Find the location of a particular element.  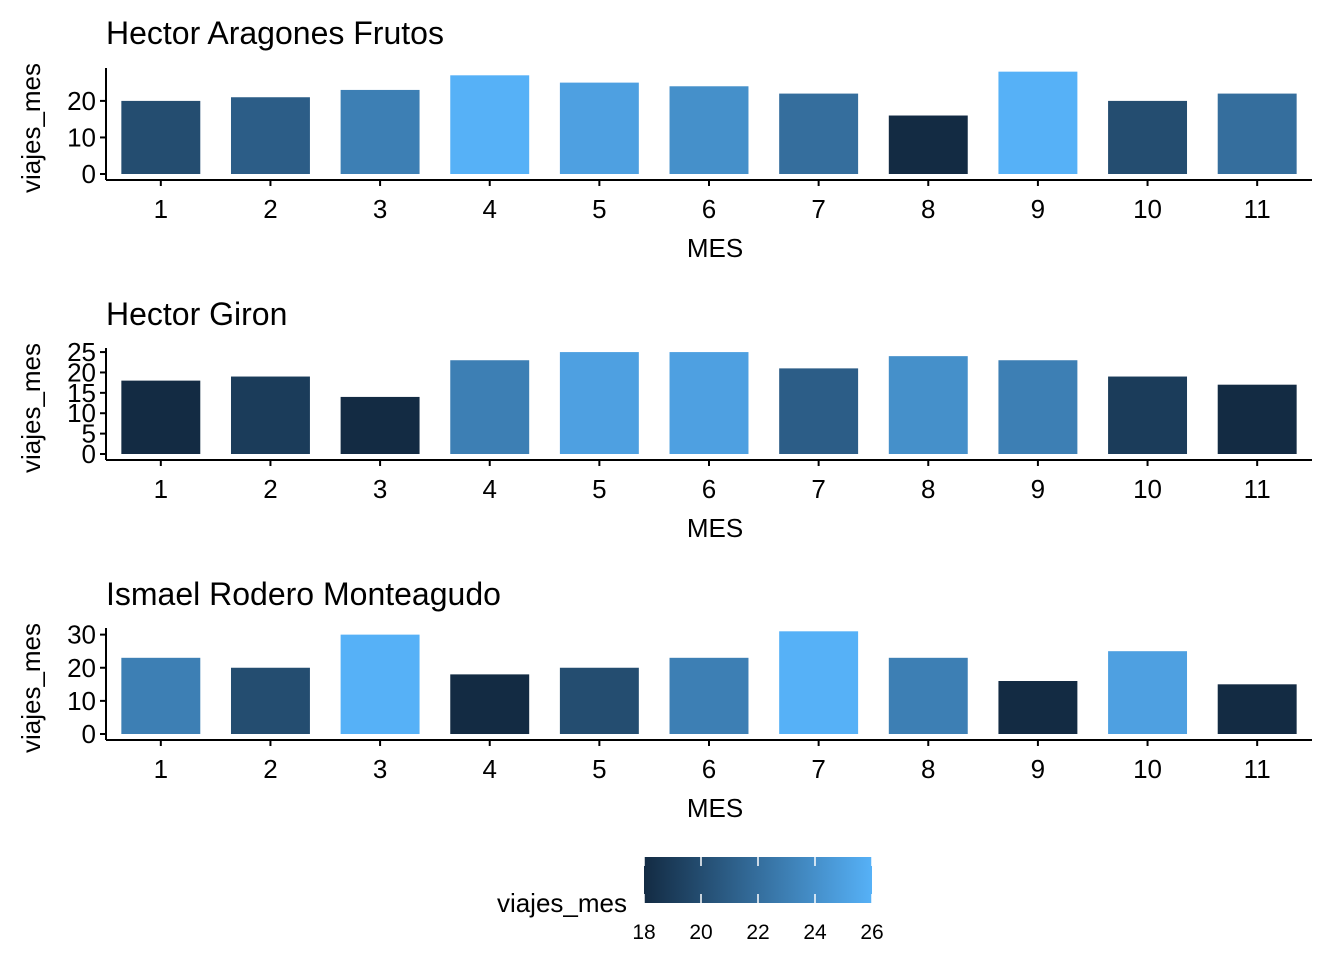

y-tick-label: 5 is located at coordinates (89, 434).